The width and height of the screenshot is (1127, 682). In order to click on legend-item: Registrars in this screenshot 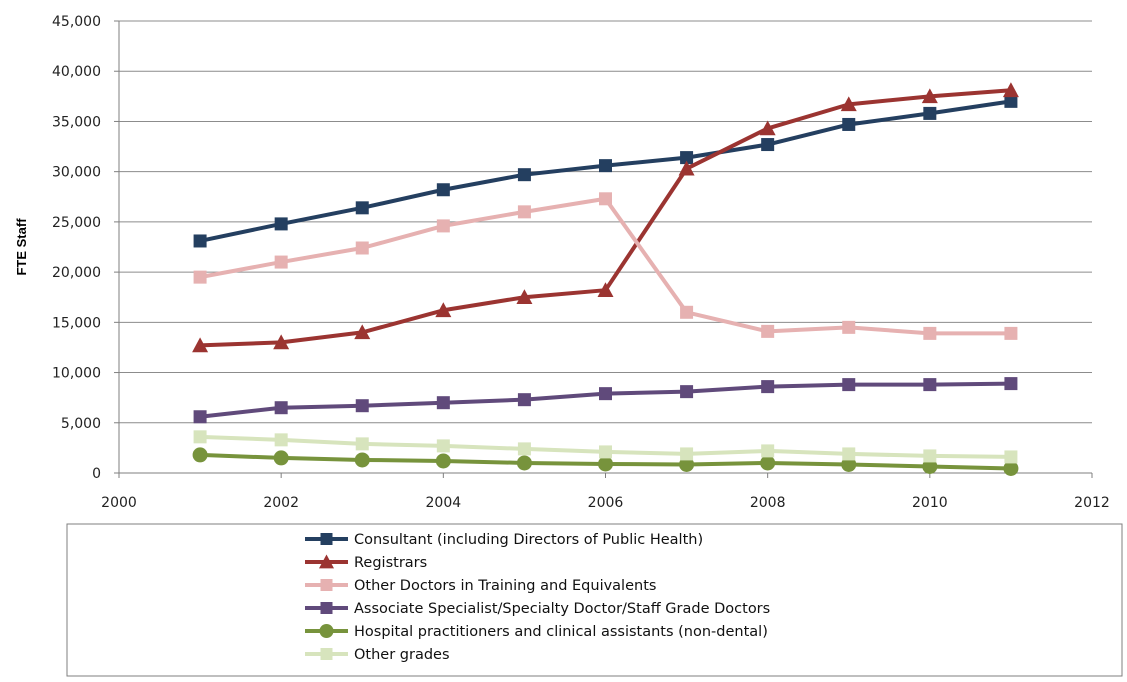, I will do `click(366, 562)`.